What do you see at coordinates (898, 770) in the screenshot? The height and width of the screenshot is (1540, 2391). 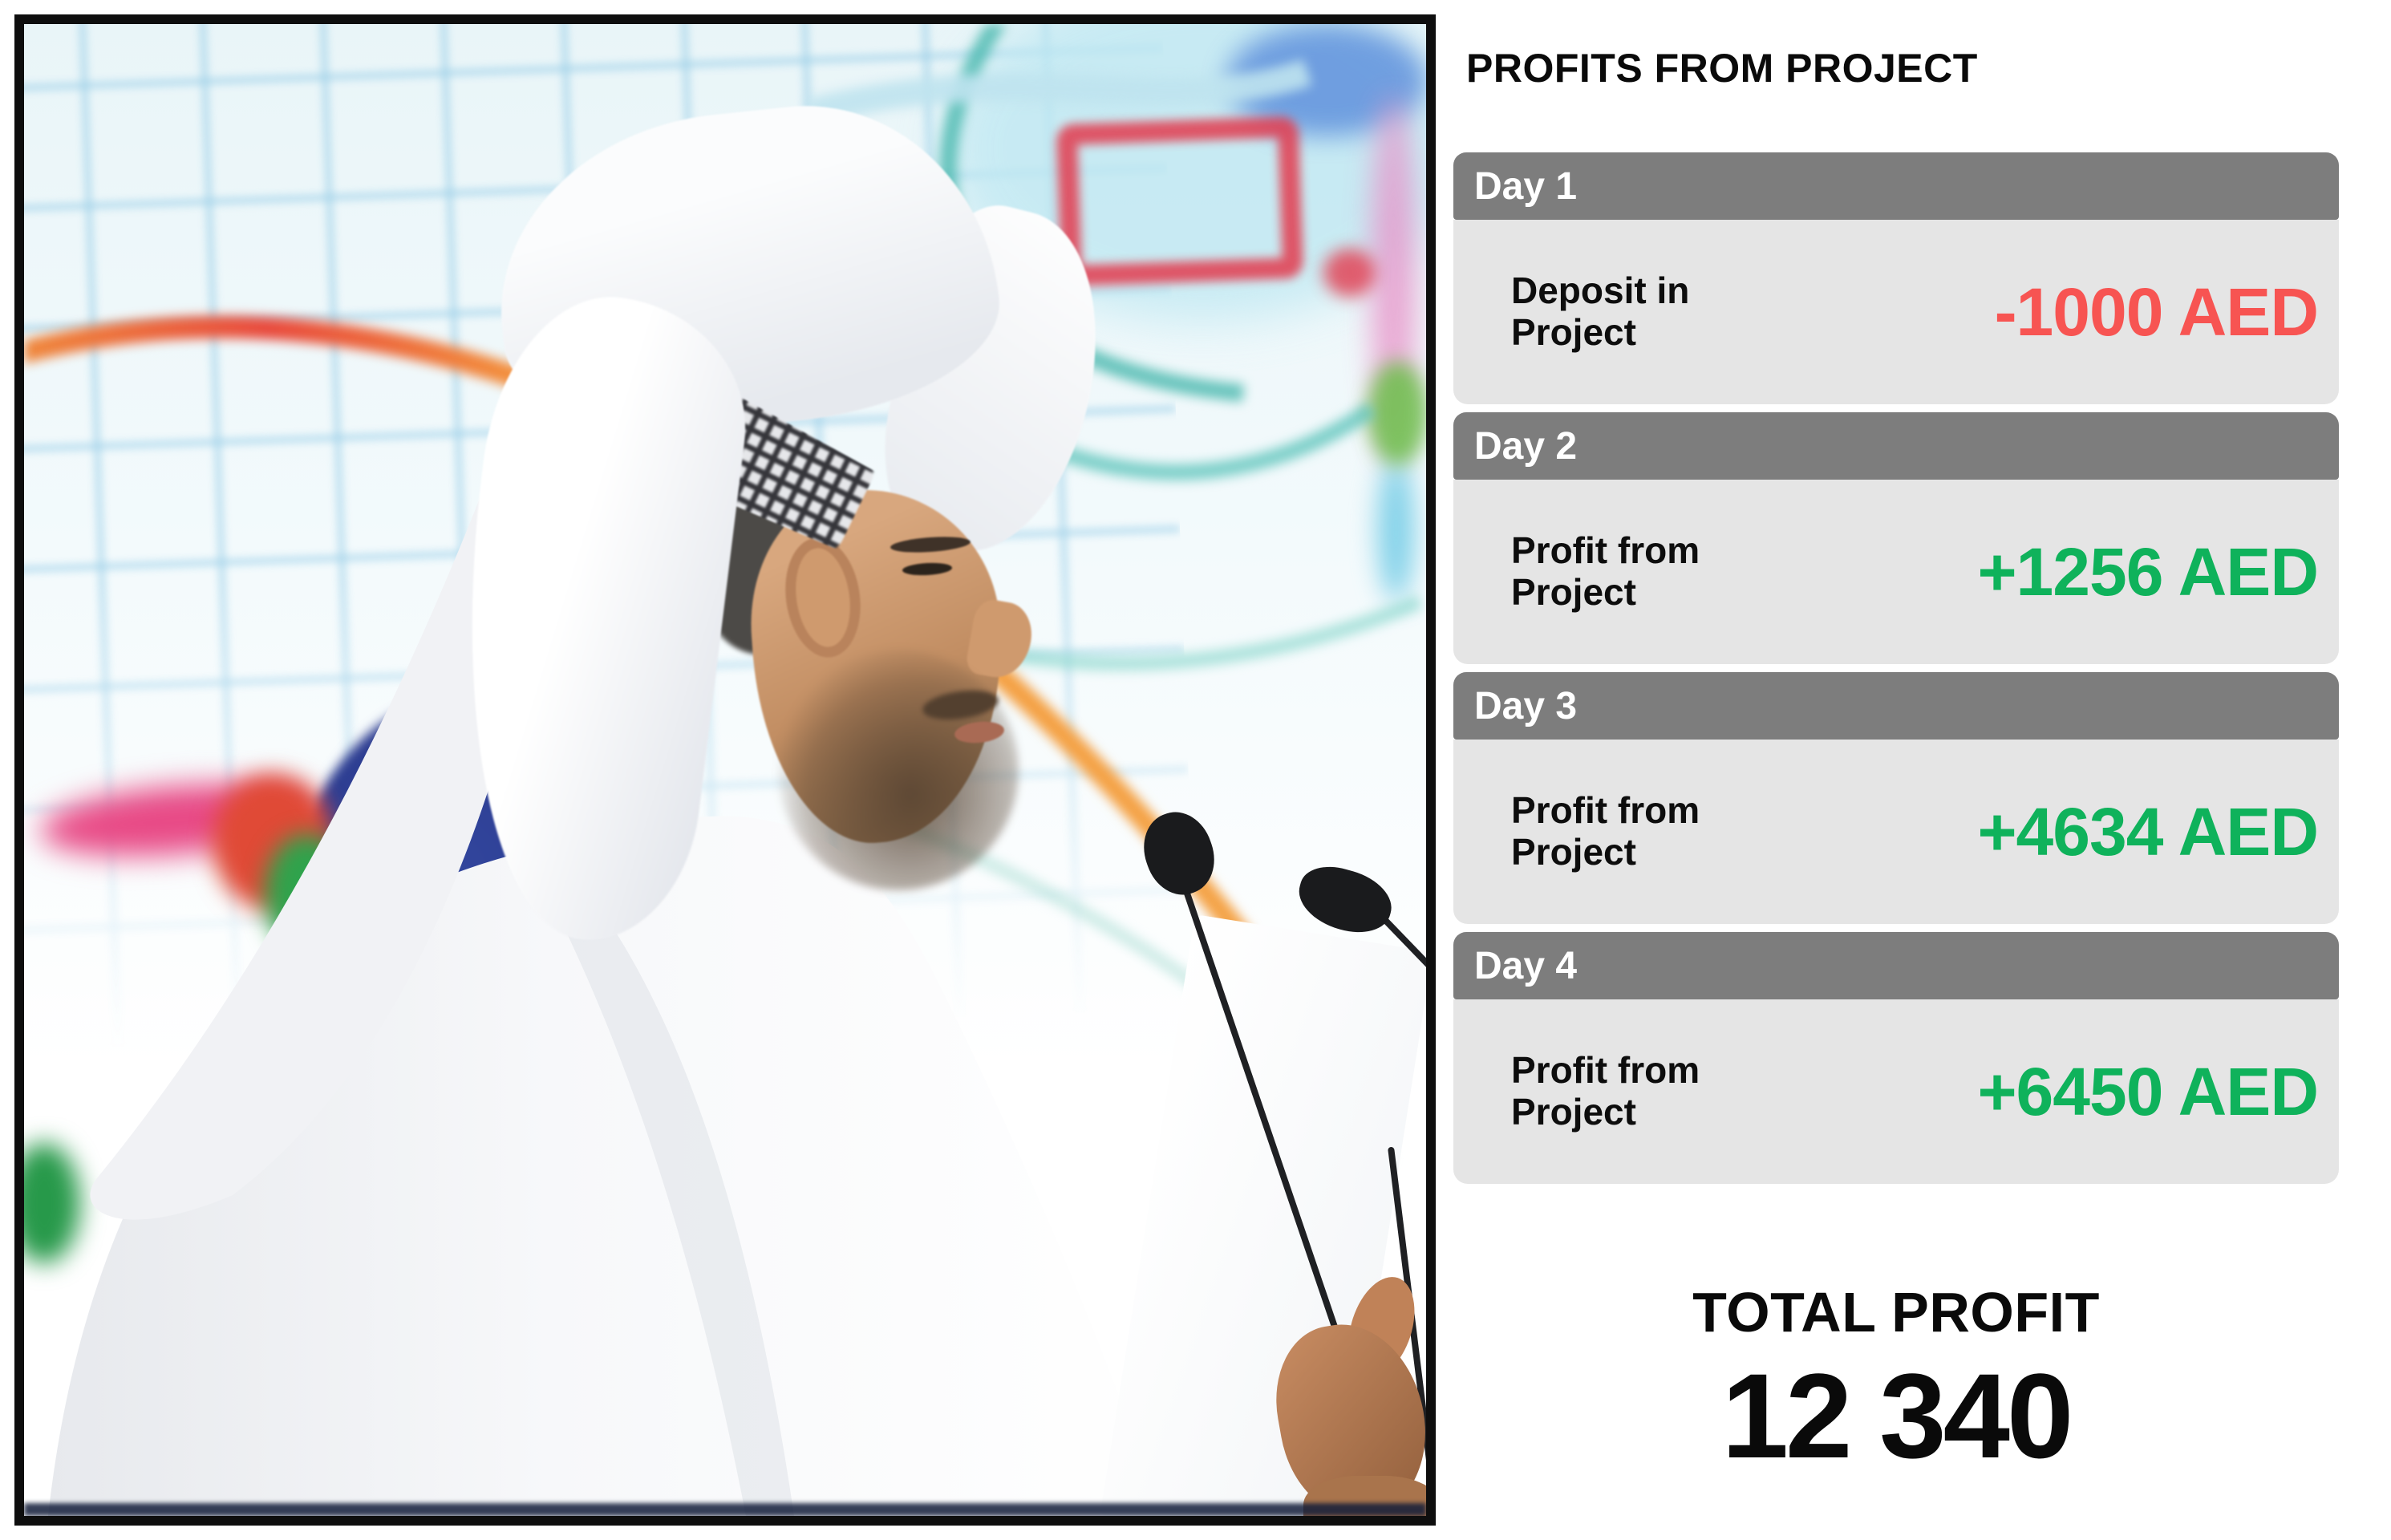 I see `beard` at bounding box center [898, 770].